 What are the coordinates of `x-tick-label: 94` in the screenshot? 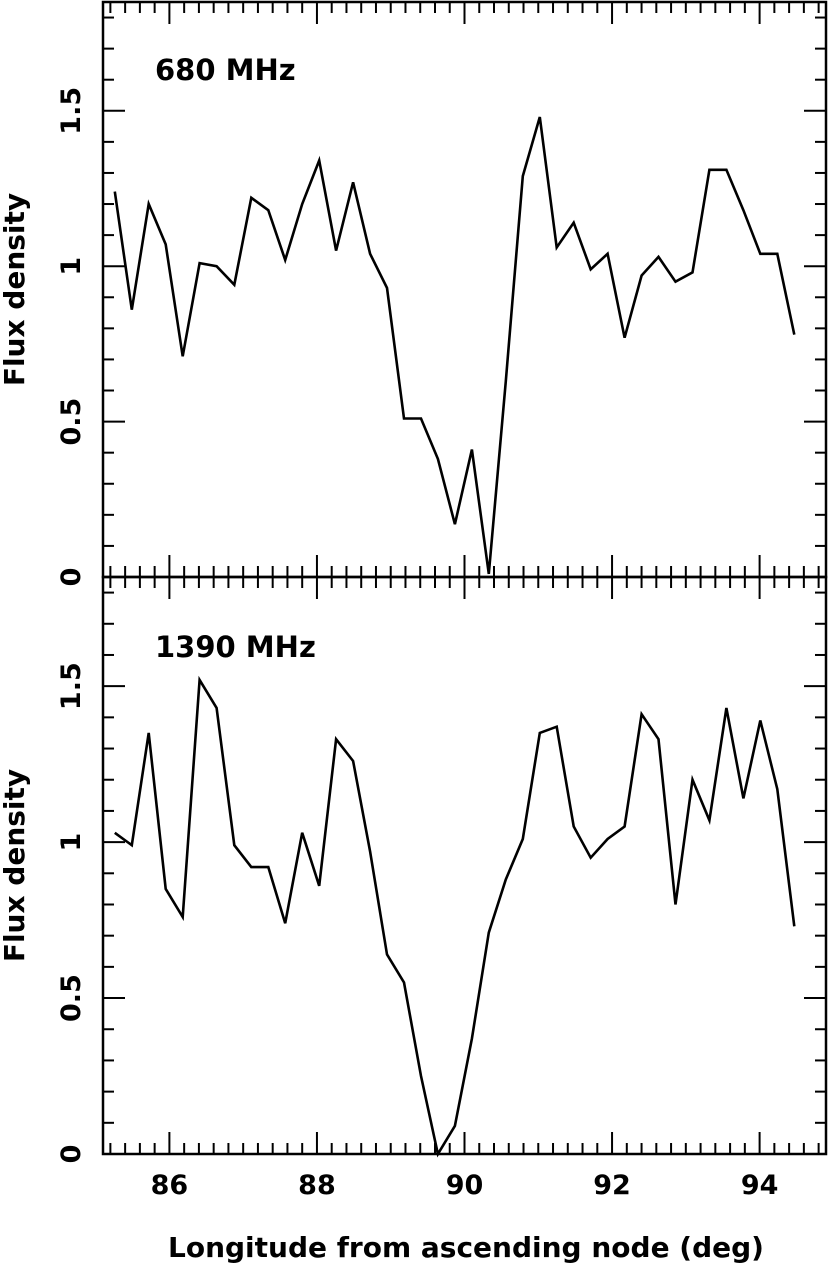 It's located at (760, 1185).